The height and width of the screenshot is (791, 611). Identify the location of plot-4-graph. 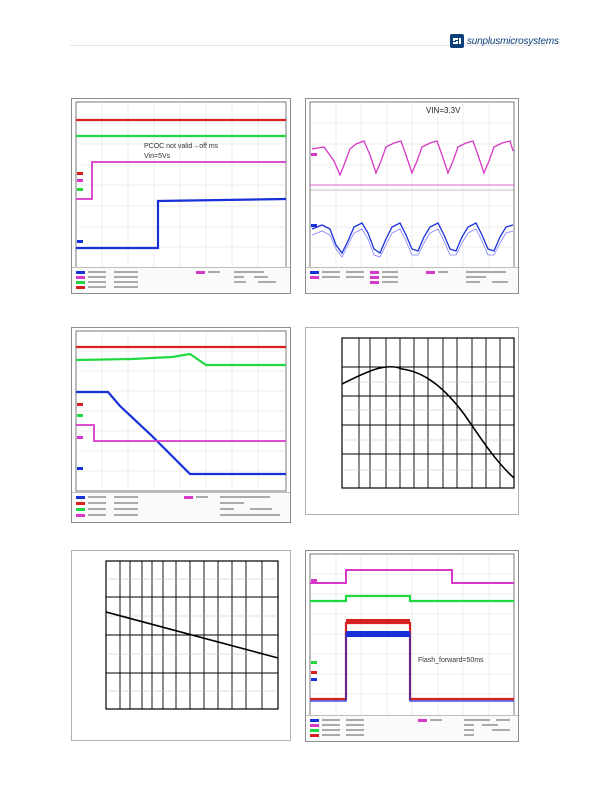
(428, 413).